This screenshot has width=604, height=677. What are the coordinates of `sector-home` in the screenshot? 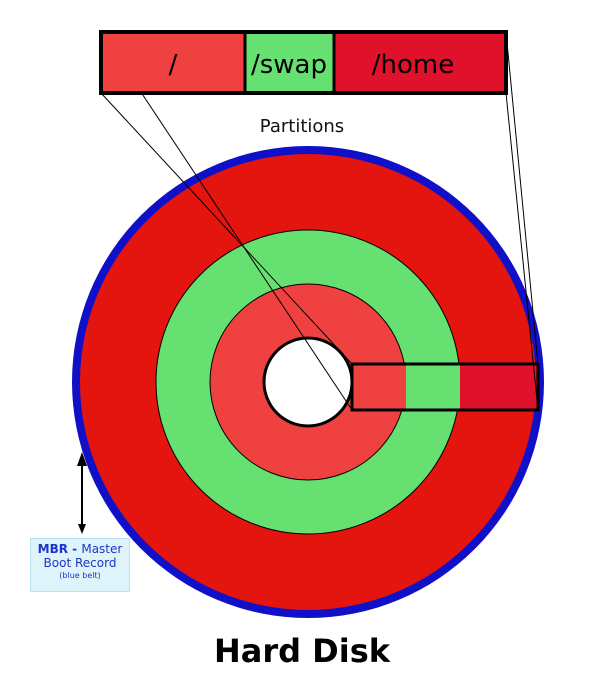 It's located at (499, 387).